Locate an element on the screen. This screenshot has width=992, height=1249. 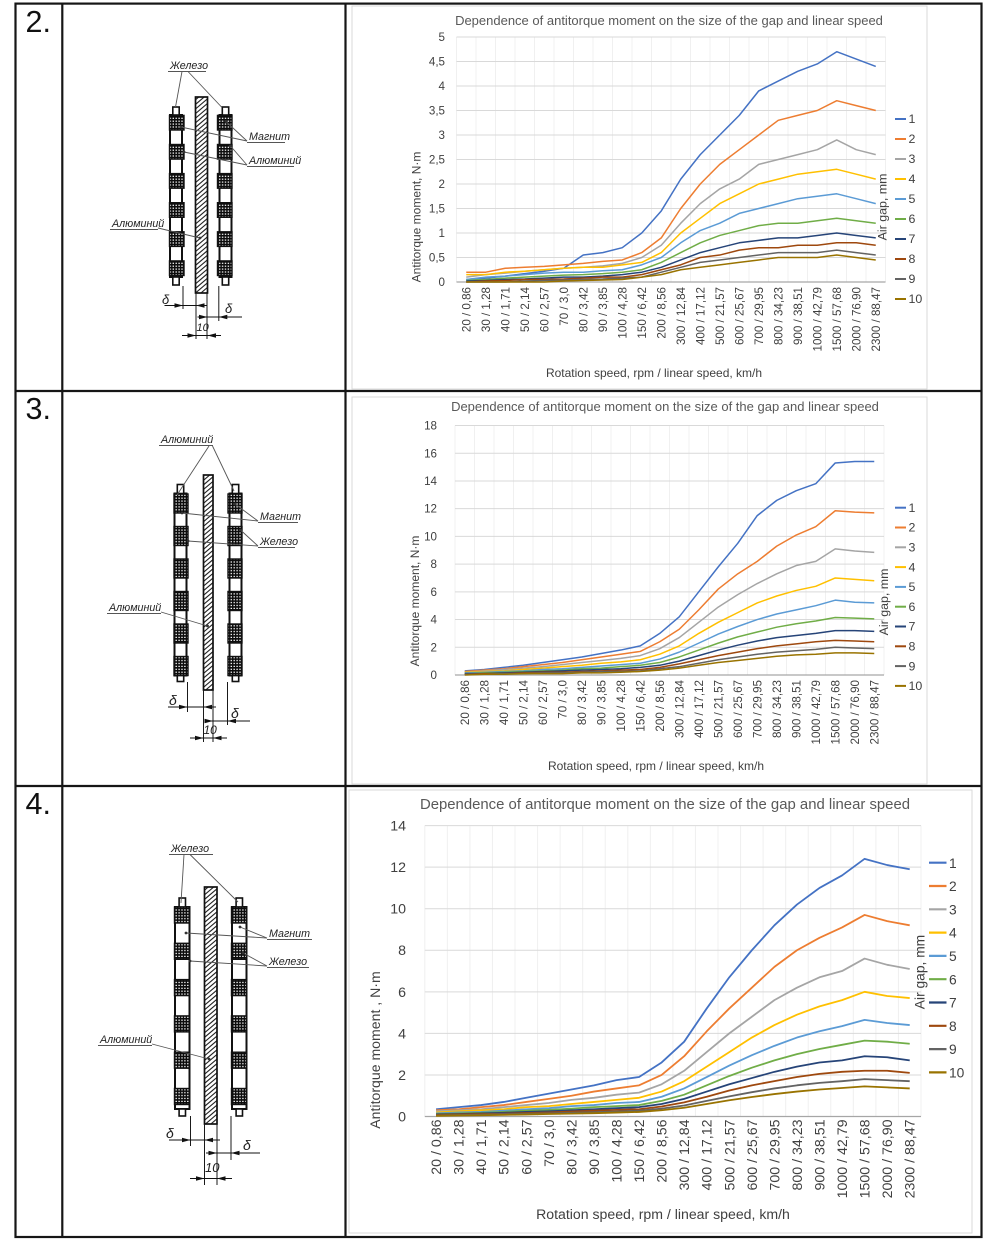
svg-text: 2. is located at coordinates (38, 22).